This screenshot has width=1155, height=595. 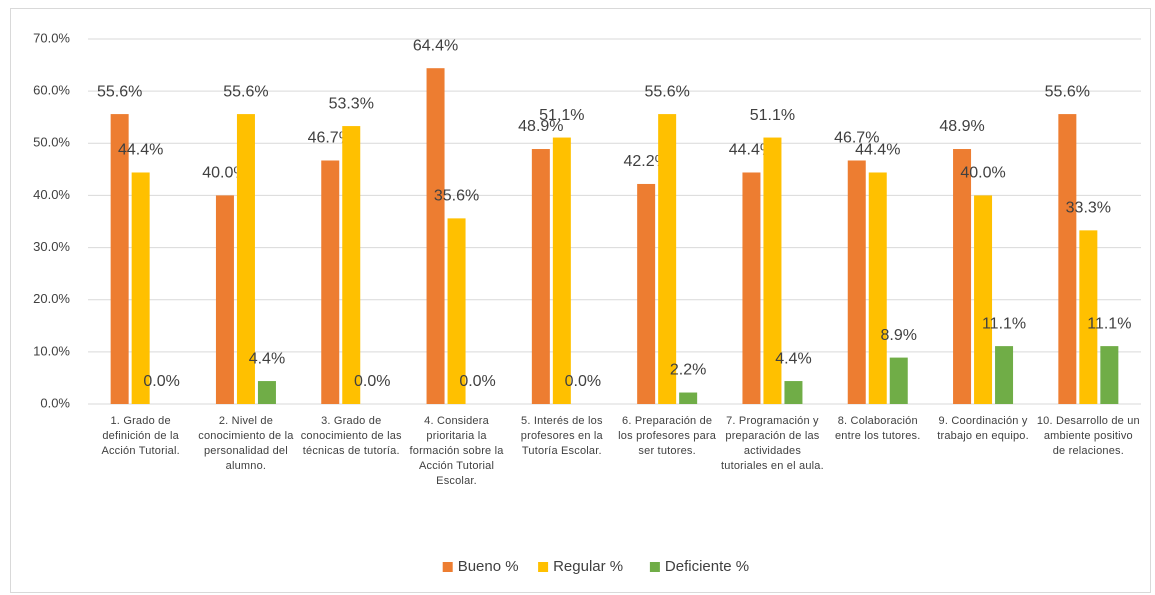 What do you see at coordinates (877, 428) in the screenshot?
I see `x-tick-label: 8. Colaboración entre los tutores.` at bounding box center [877, 428].